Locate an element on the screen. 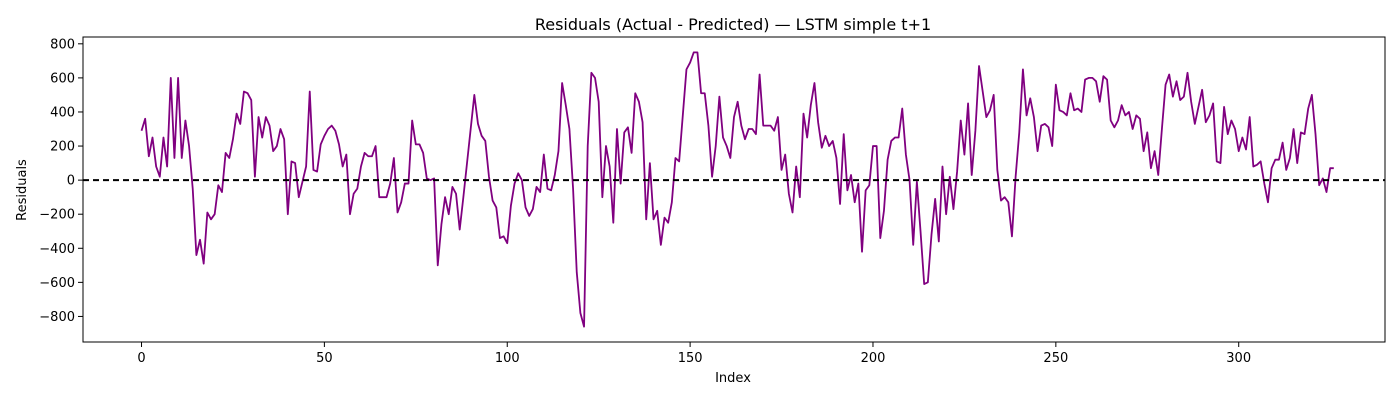 The width and height of the screenshot is (1400, 404). x-tick-label: 300 is located at coordinates (1238, 358).